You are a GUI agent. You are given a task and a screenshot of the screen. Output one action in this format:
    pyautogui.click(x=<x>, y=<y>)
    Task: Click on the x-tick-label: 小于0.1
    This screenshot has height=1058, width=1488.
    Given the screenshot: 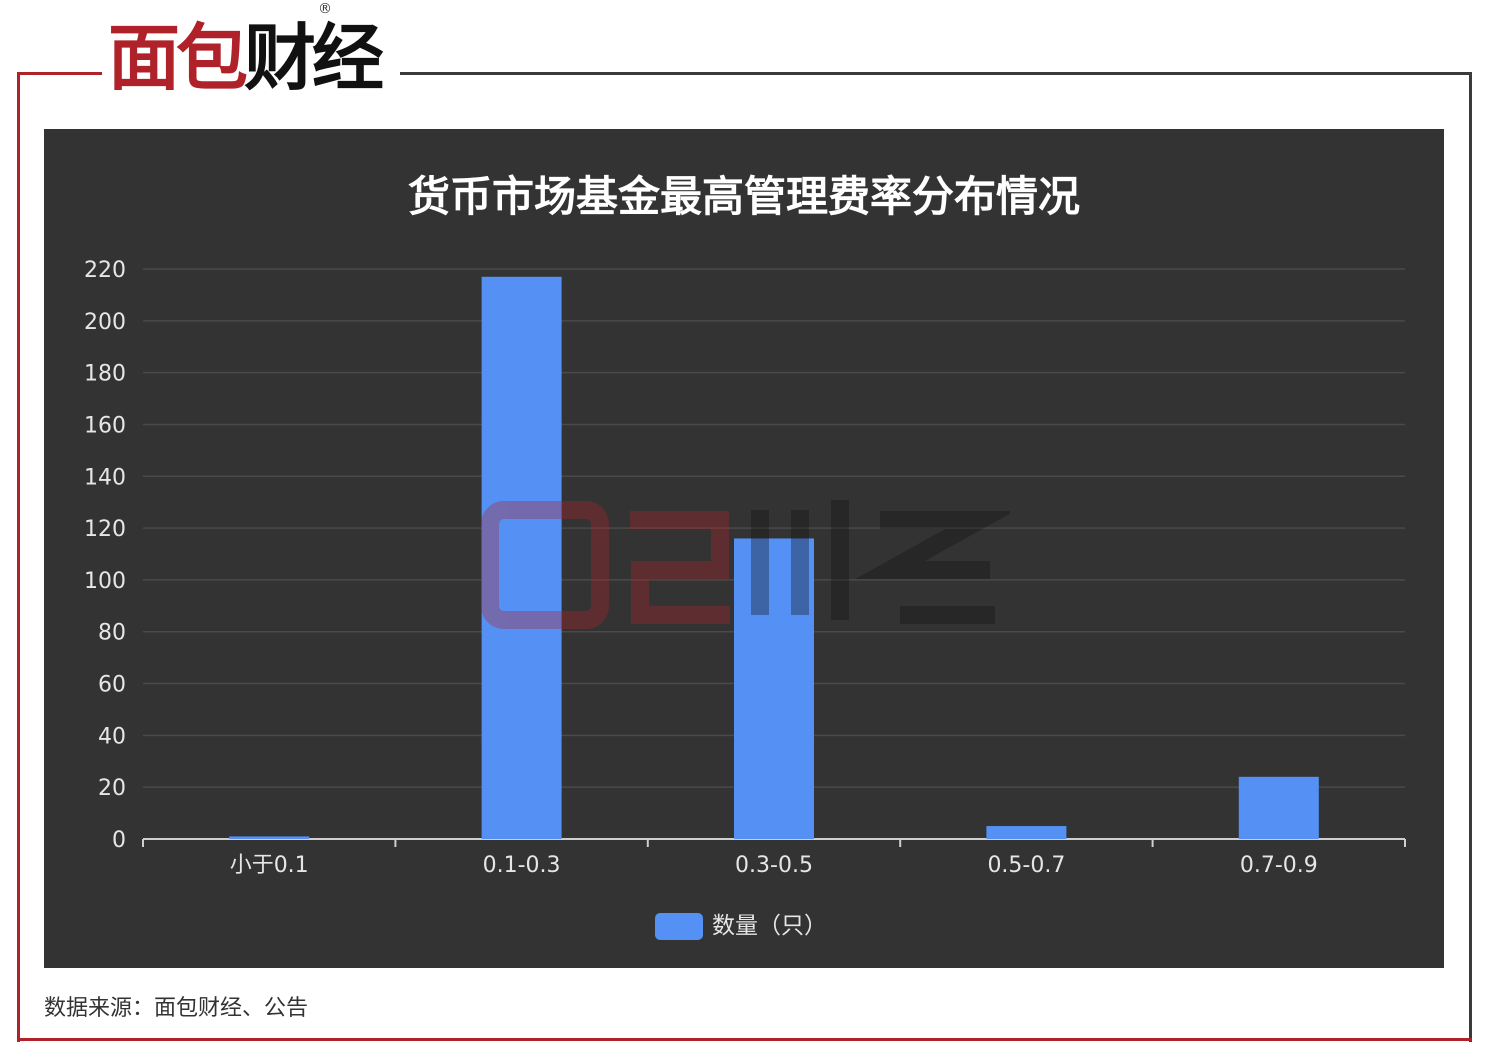 What is the action you would take?
    pyautogui.click(x=269, y=865)
    